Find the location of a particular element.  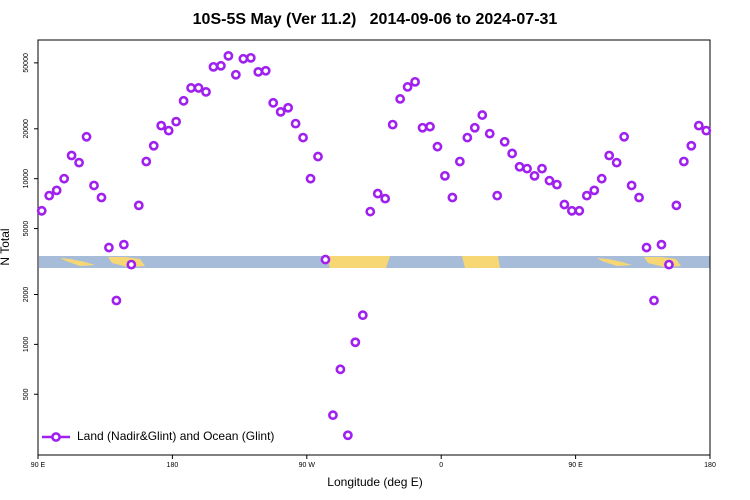

y-tick-label: 50000 is located at coordinates (26, 63).